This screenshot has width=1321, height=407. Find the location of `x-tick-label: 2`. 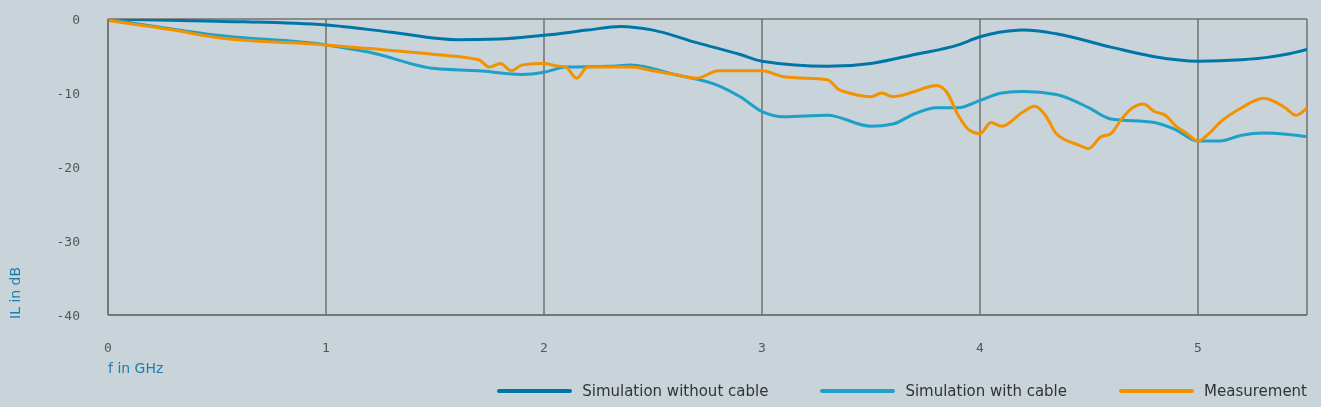

x-tick-label: 2 is located at coordinates (544, 348).